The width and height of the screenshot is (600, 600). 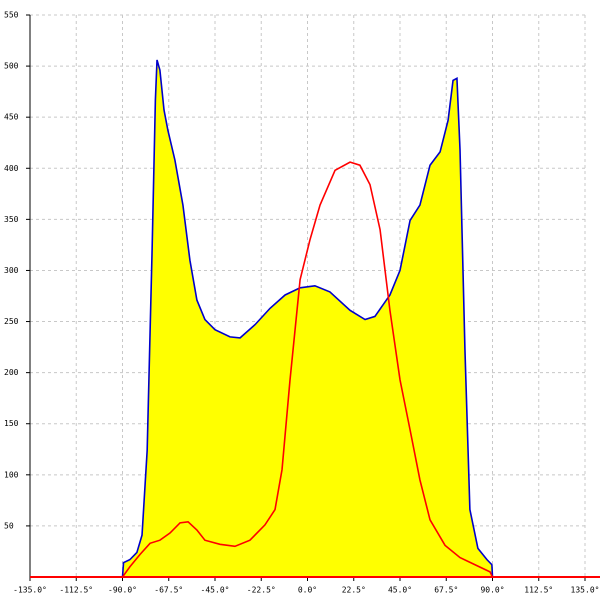 What do you see at coordinates (11, 15) in the screenshot?
I see `y-tick-label: 550` at bounding box center [11, 15].